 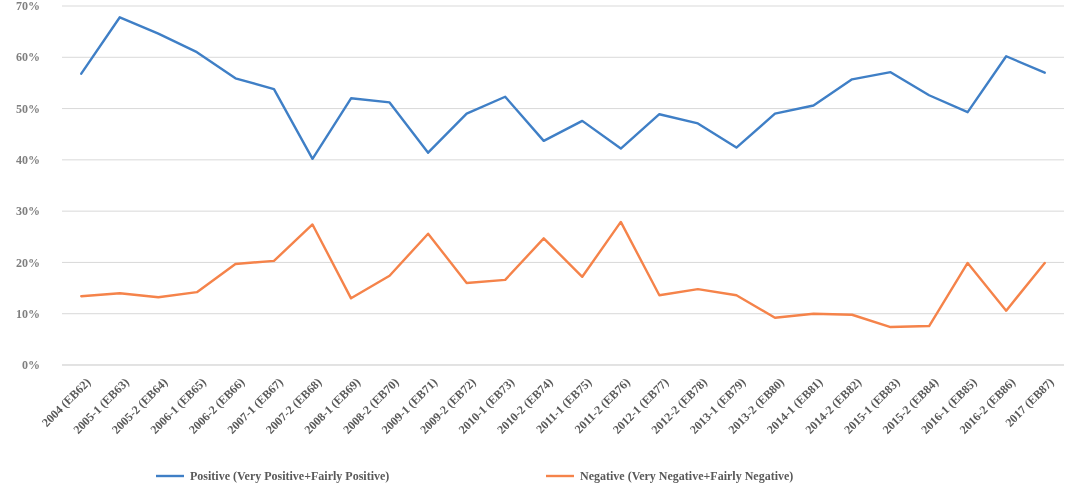 What do you see at coordinates (28, 313) in the screenshot?
I see `y-tick-label: 10%` at bounding box center [28, 313].